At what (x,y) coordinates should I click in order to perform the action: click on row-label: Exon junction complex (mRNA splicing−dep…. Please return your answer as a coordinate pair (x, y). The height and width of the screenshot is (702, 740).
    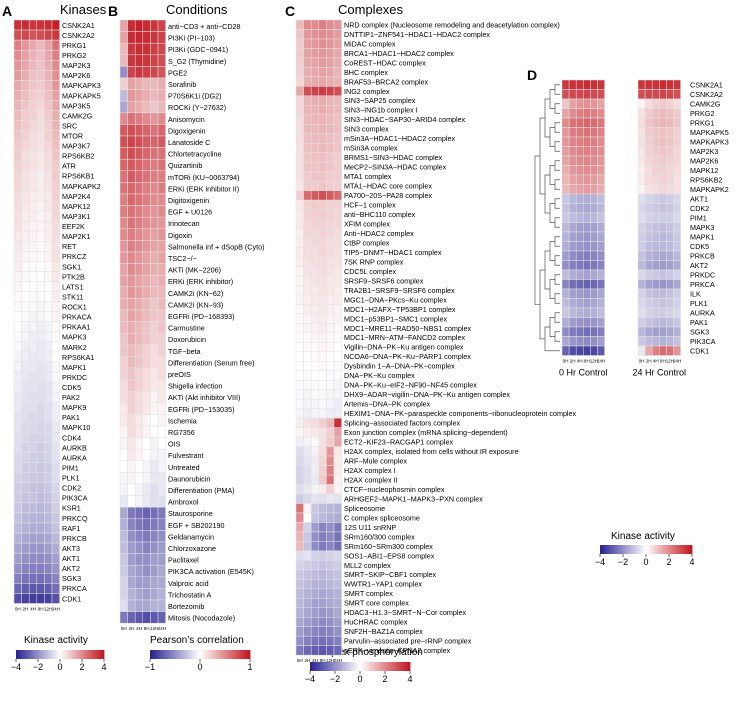
    Looking at the image, I should click on (426, 432).